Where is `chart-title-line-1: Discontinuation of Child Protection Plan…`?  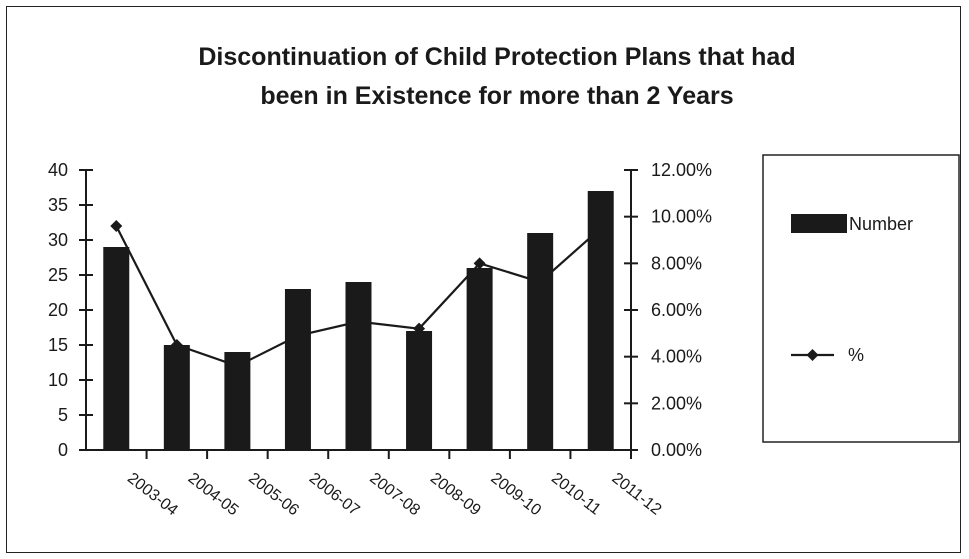
chart-title-line-1: Discontinuation of Child Protection Plan… is located at coordinates (496, 57).